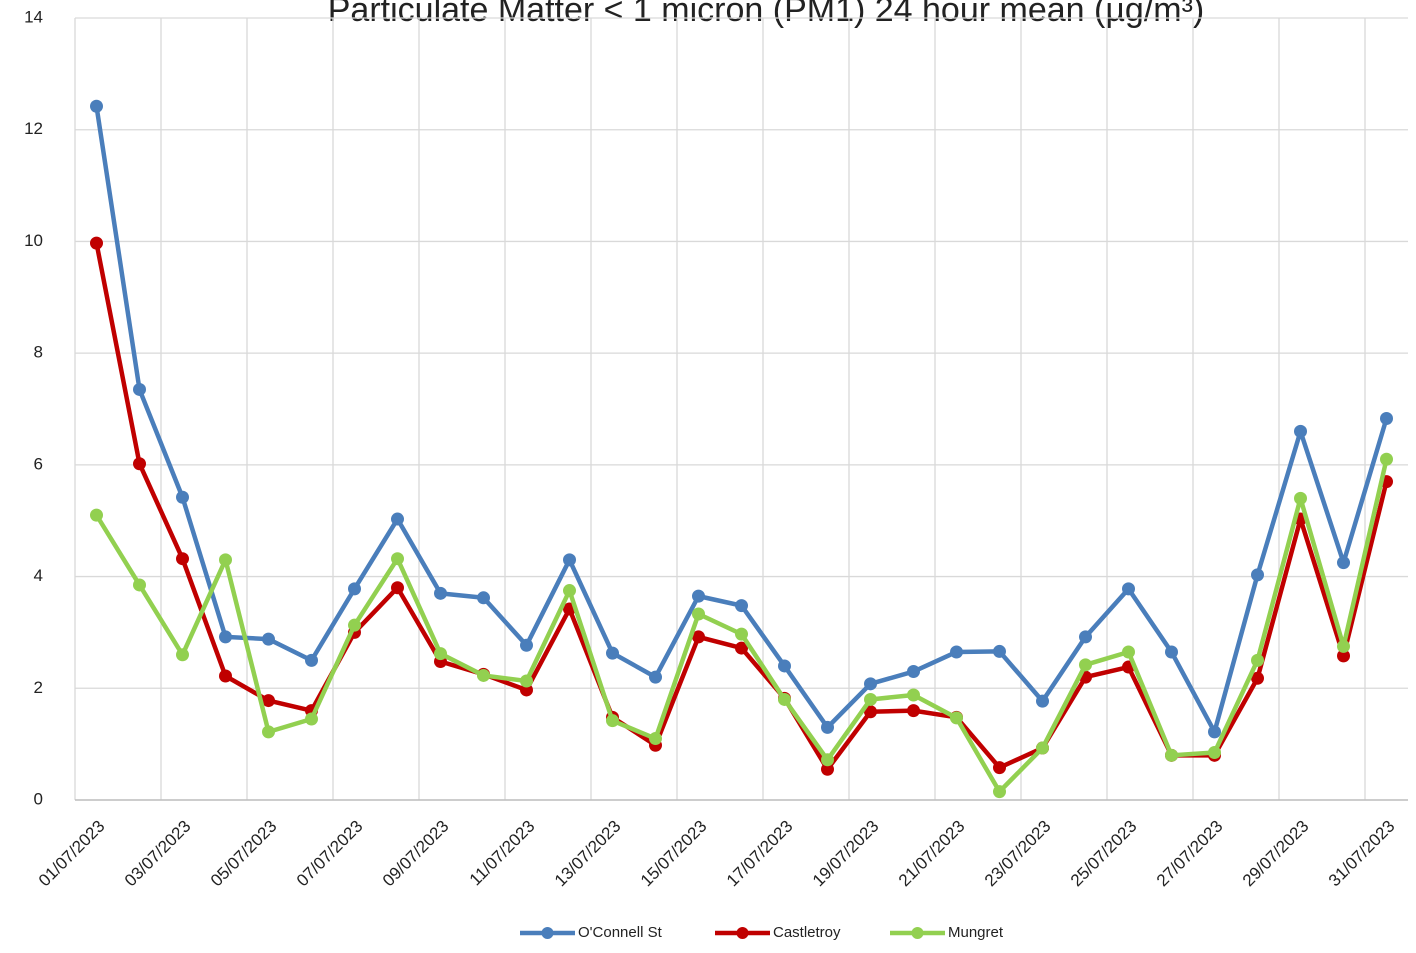  I want to click on y-tick-label: 6, so click(38, 463).